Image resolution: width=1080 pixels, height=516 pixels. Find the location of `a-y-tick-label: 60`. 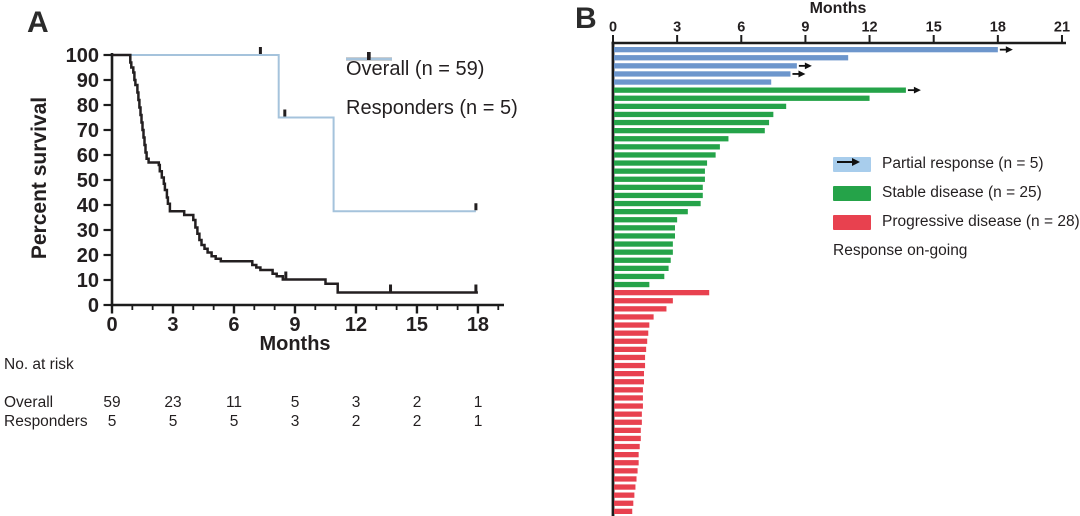

a-y-tick-label: 60 is located at coordinates (88, 156).